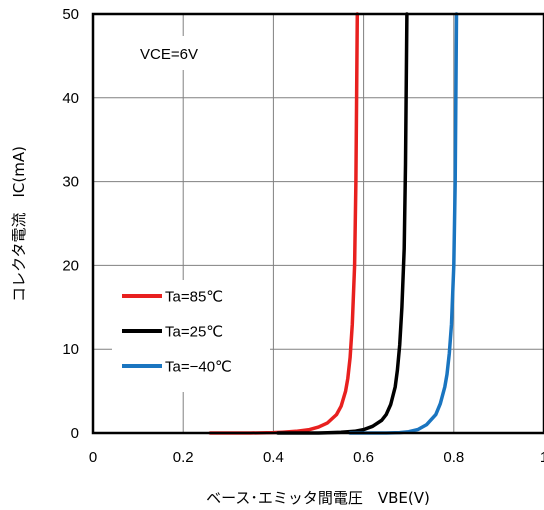  I want to click on x-tick-label: 0.4, so click(273, 457).